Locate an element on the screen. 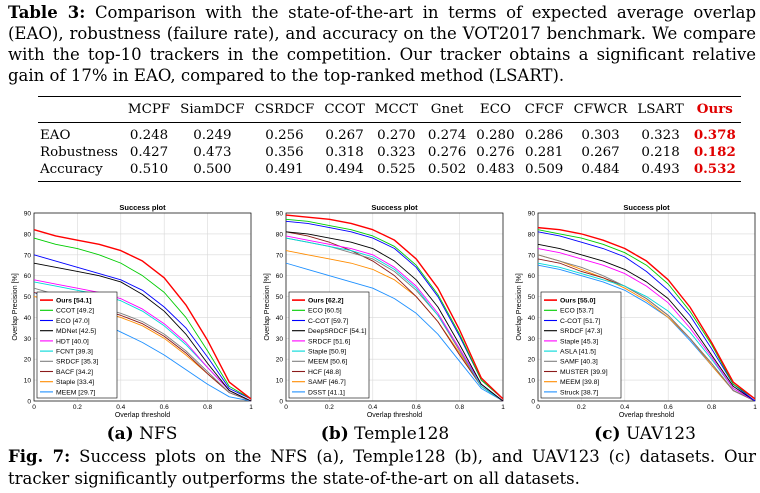  table-cell: 0.318 is located at coordinates (344, 152).